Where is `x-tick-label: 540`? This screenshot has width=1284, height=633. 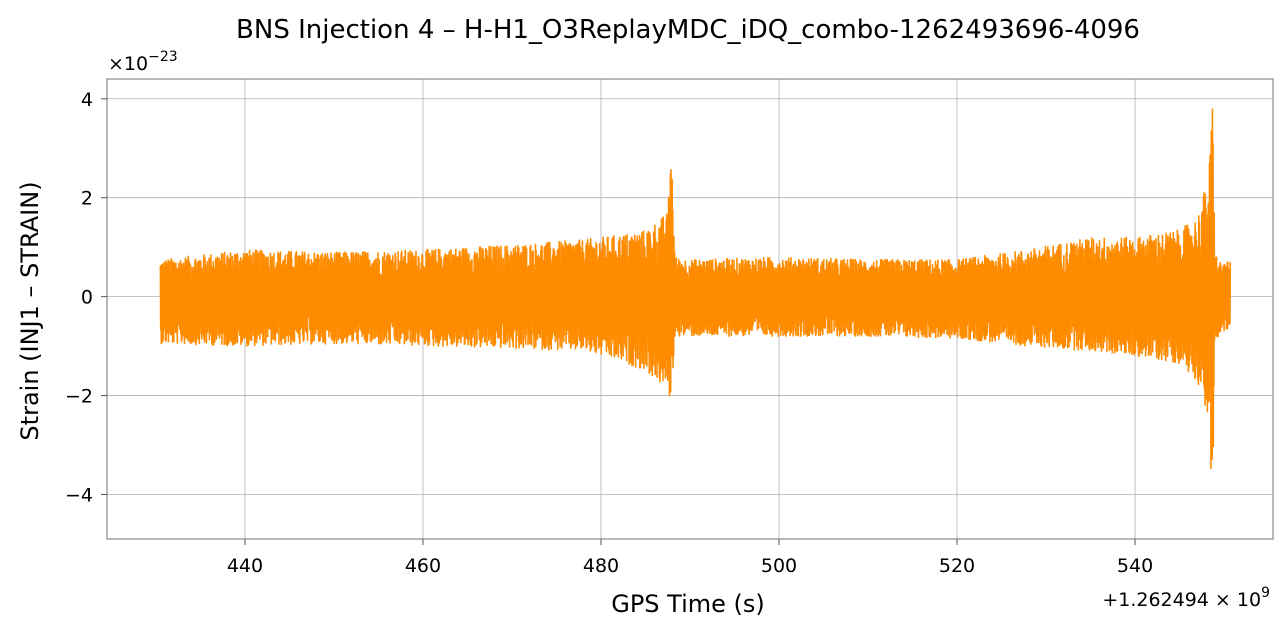
x-tick-label: 540 is located at coordinates (1135, 566).